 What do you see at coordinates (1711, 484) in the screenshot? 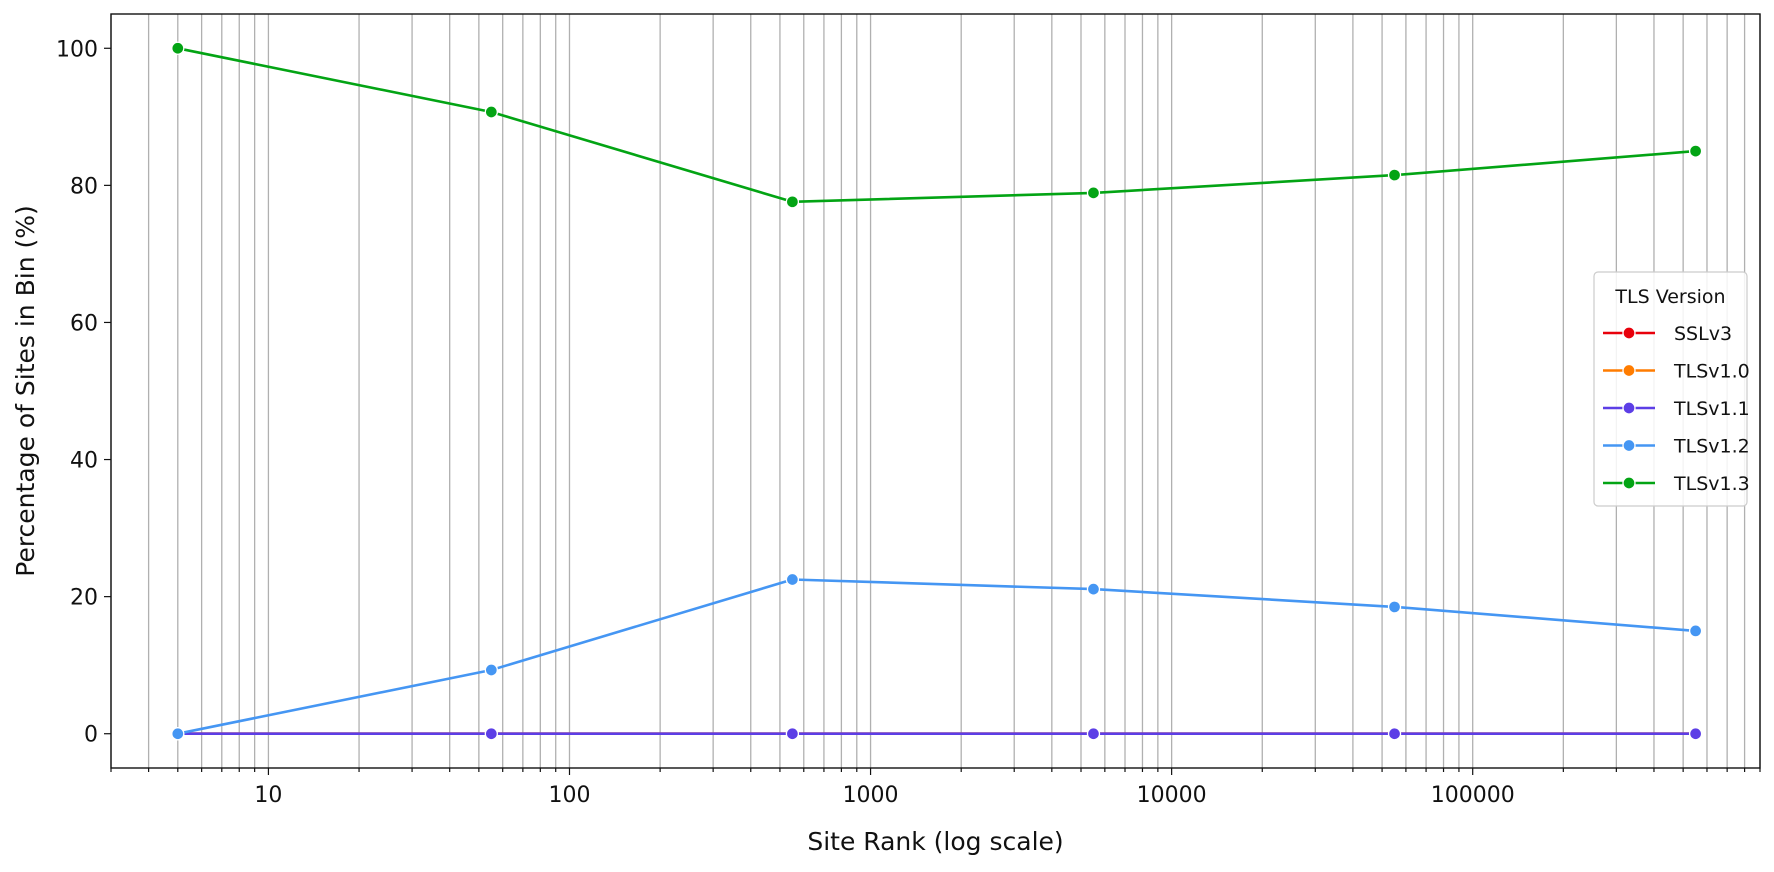
I see `legend-label: TLSv1.3` at bounding box center [1711, 484].